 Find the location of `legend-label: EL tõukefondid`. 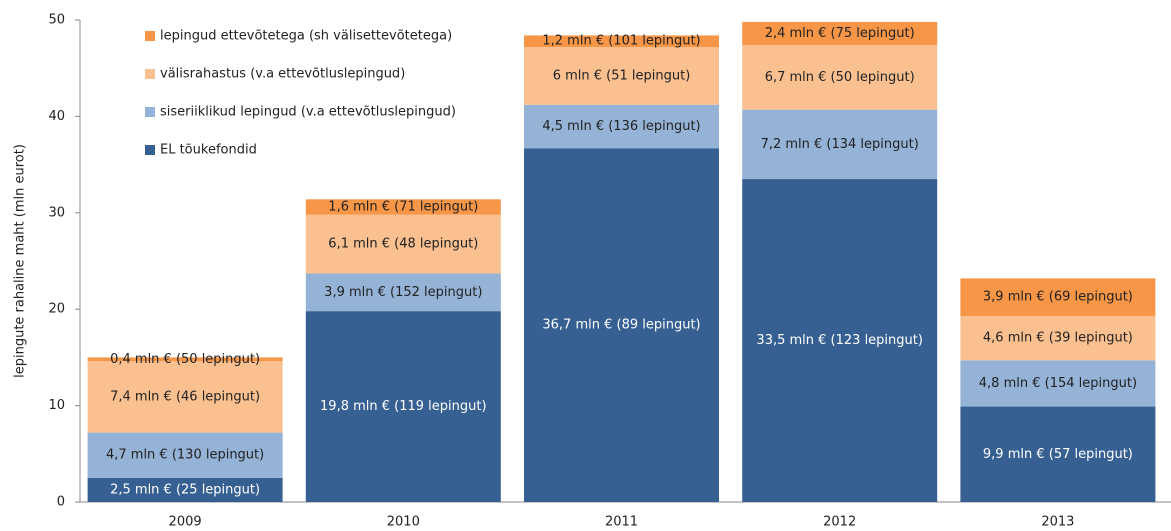

legend-label: EL tõukefondid is located at coordinates (208, 150).